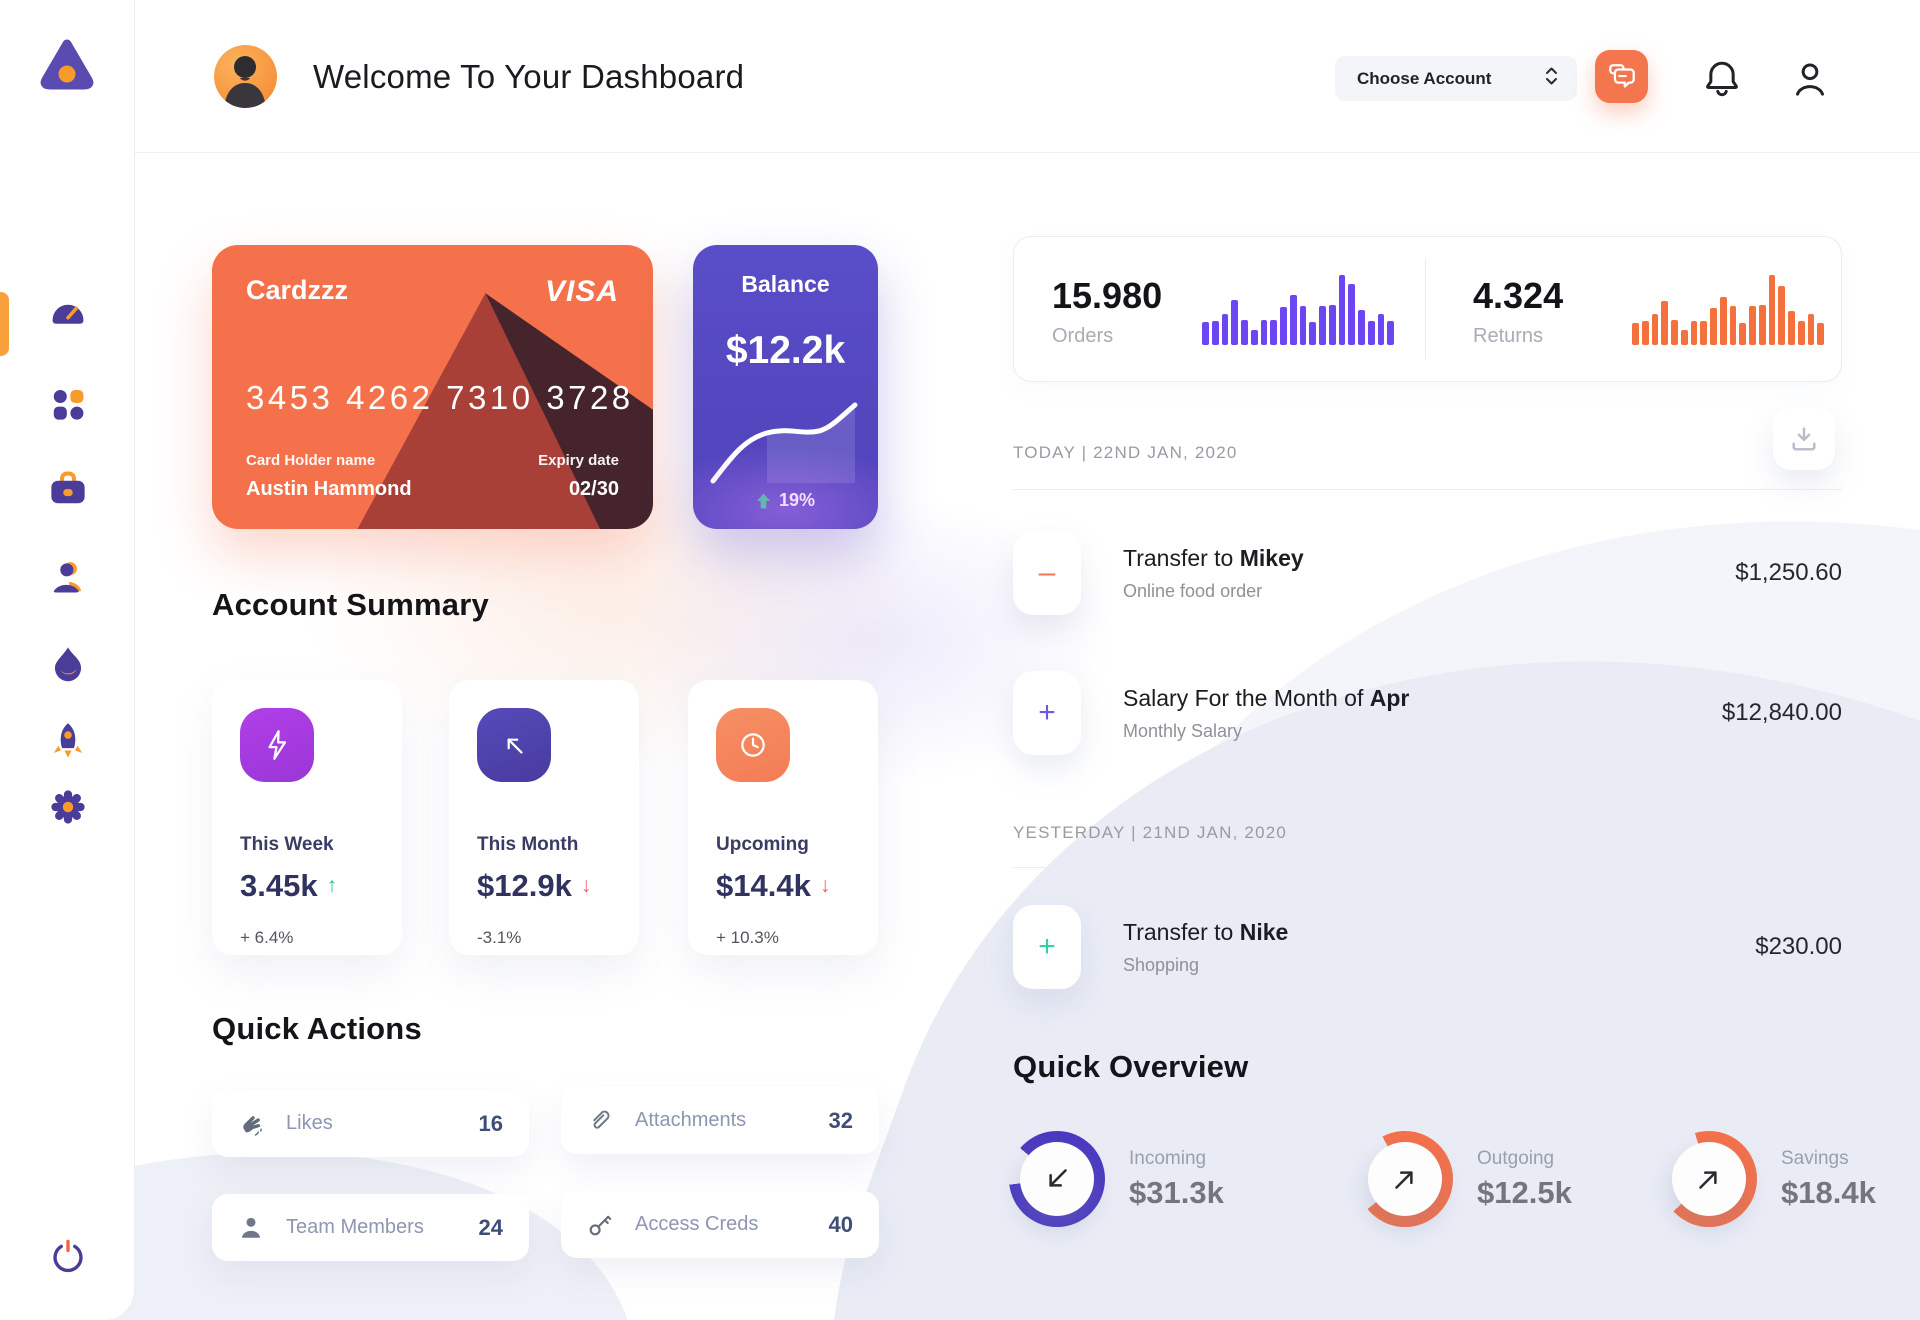 This screenshot has width=1920, height=1320. I want to click on profile-button, so click(1810, 79).